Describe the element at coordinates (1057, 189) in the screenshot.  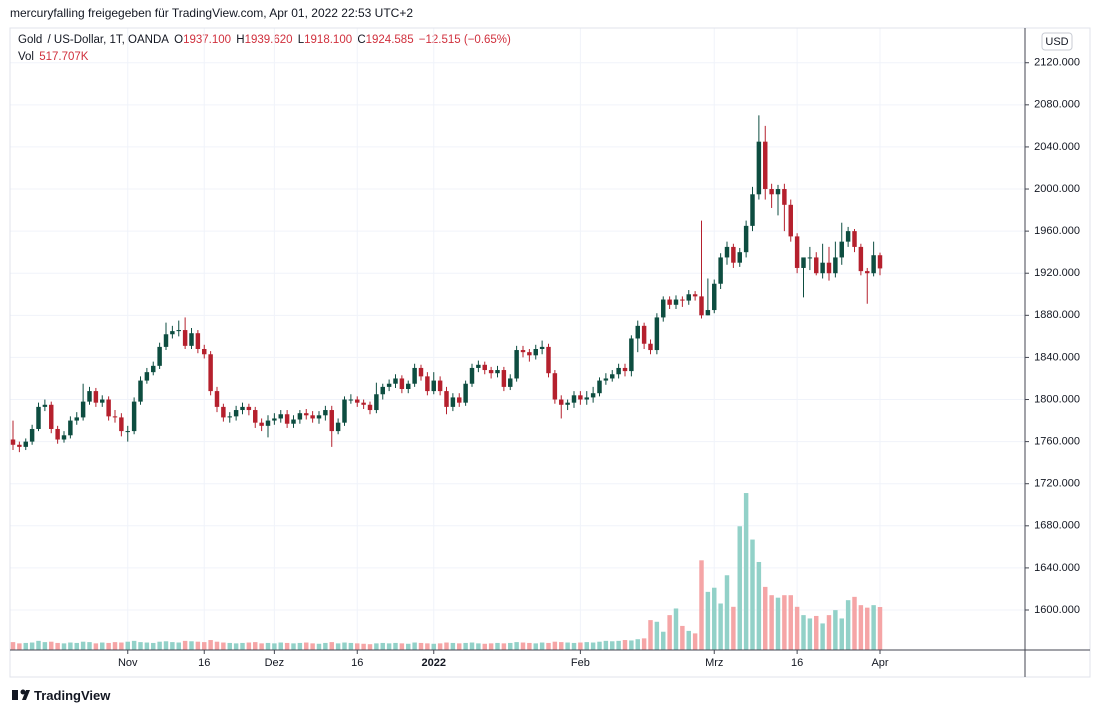
I see `y-tick-label: 2000.000` at that location.